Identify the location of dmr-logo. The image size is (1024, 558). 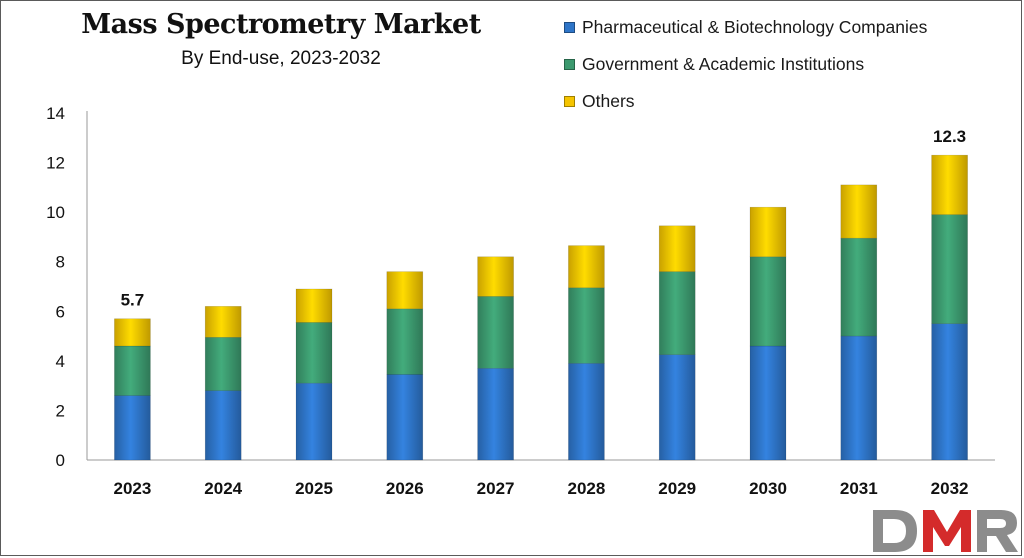
(945, 531).